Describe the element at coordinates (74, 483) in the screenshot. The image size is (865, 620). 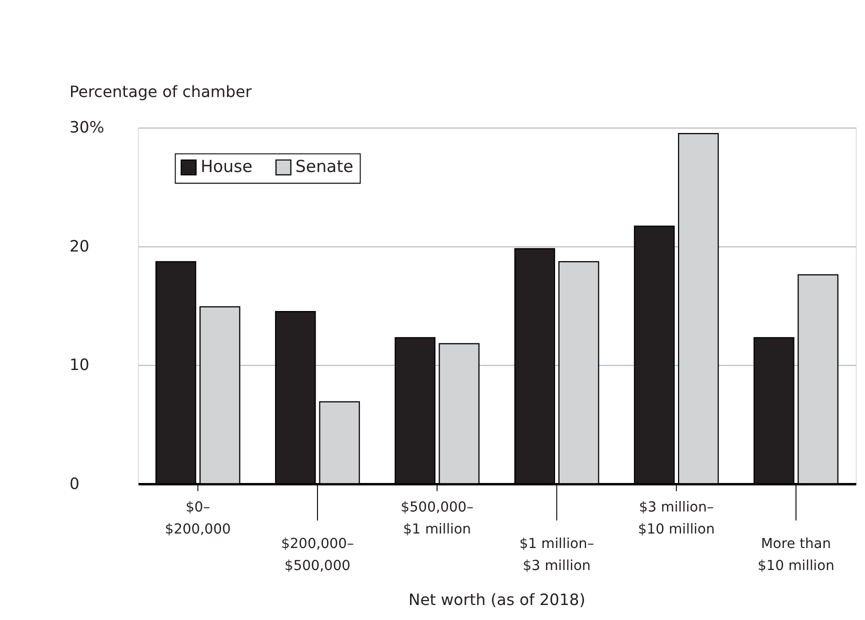
I see `y-tick-label: 0` at that location.